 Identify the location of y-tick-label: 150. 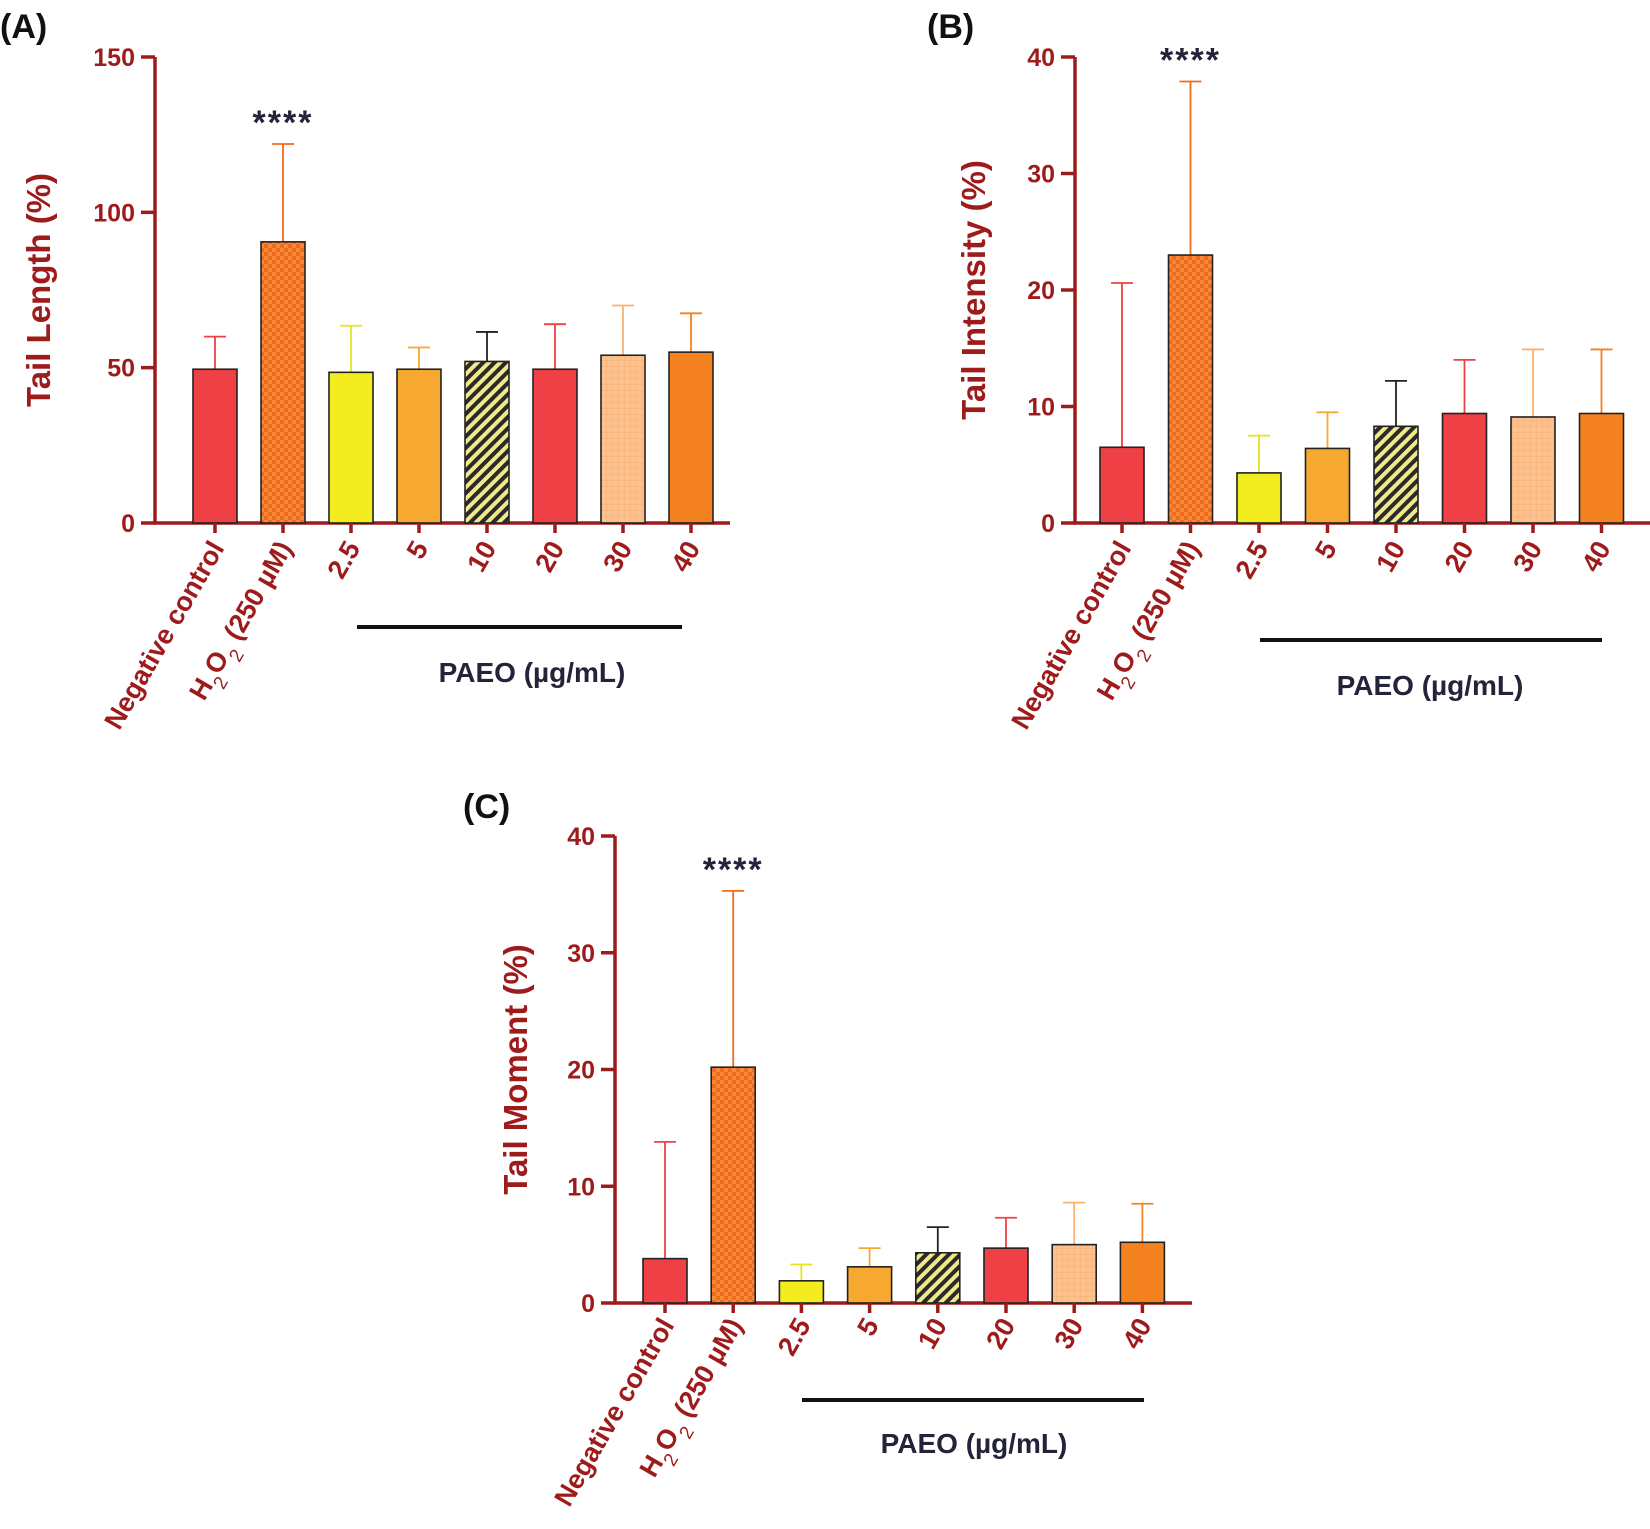
(114, 58).